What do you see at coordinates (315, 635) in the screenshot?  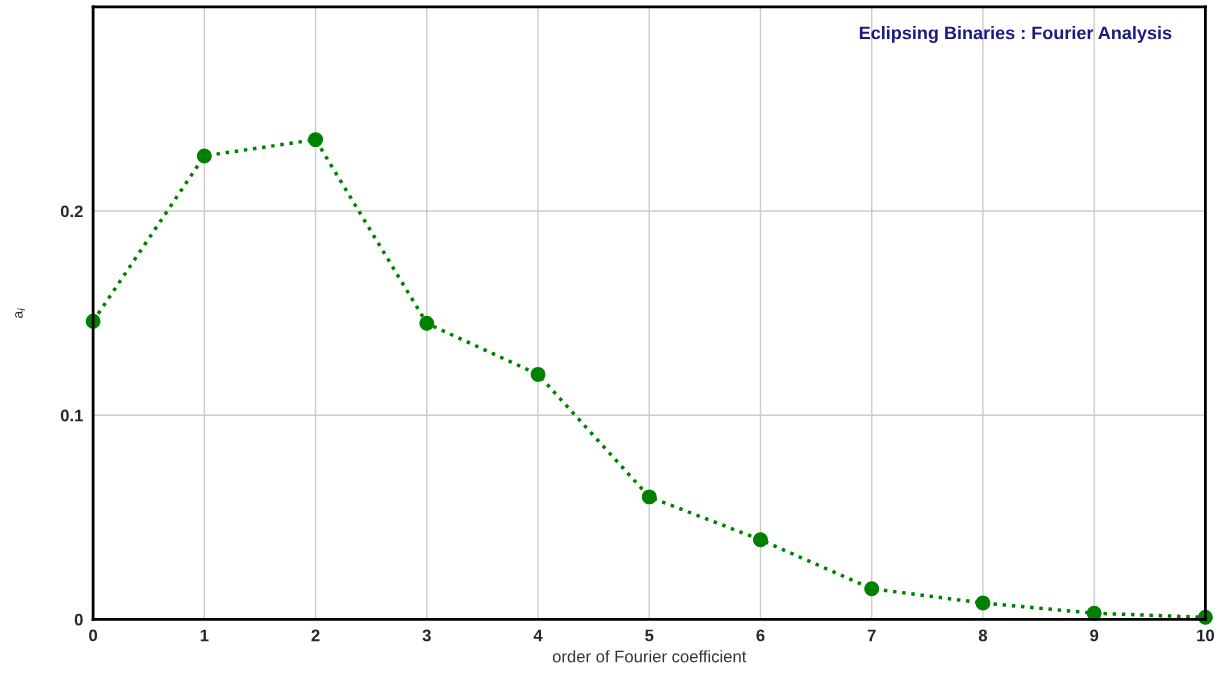 I see `x-tick-label: 2` at bounding box center [315, 635].